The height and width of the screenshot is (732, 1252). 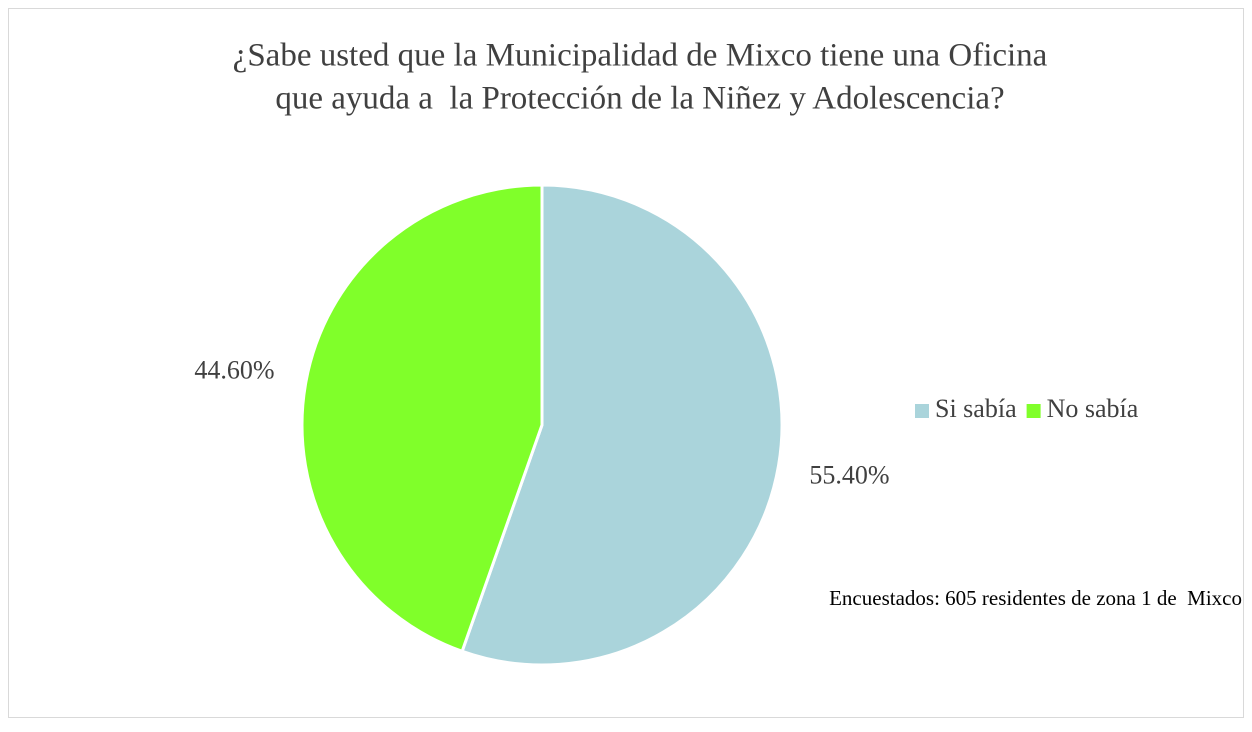 What do you see at coordinates (234, 369) in the screenshot?
I see `data-label: 44.60%` at bounding box center [234, 369].